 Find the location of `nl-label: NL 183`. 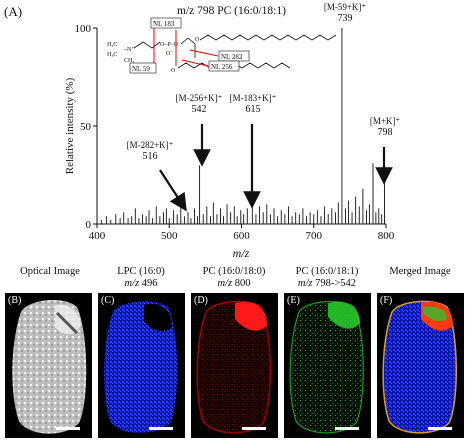

nl-label: NL 183 is located at coordinates (164, 24).